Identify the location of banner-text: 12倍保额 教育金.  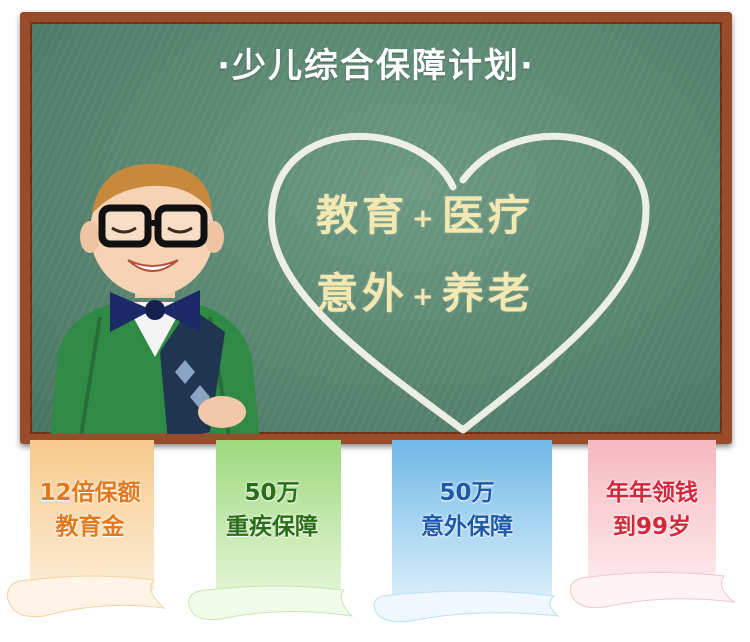
(90, 510).